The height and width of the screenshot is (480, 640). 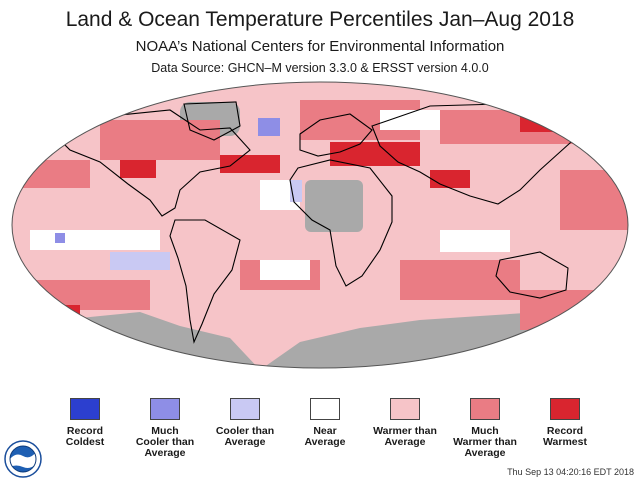 I want to click on greenland-outline, so click(x=212, y=121).